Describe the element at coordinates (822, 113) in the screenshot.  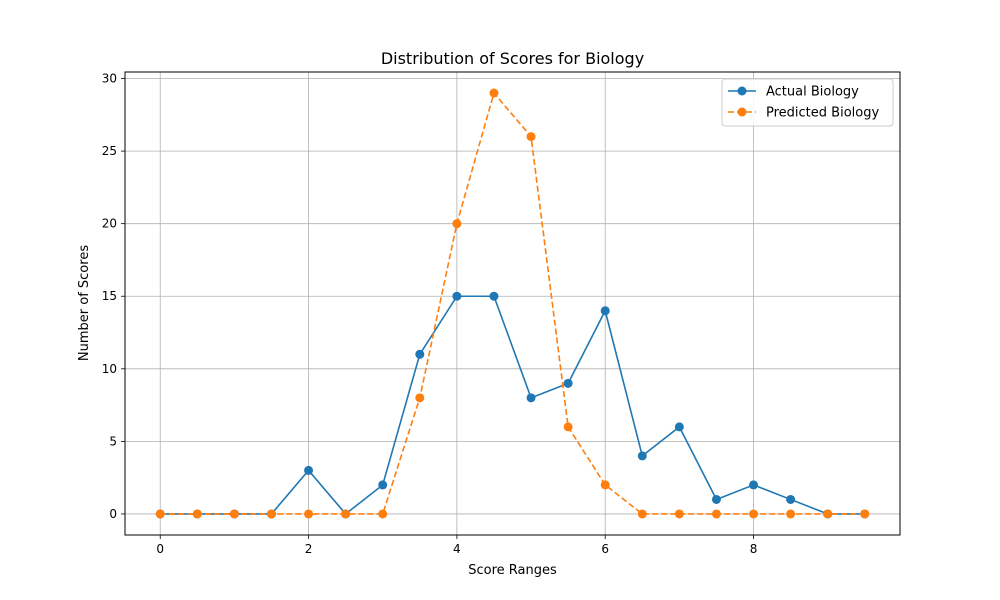
I see `legend-label: Predicted Biology` at that location.